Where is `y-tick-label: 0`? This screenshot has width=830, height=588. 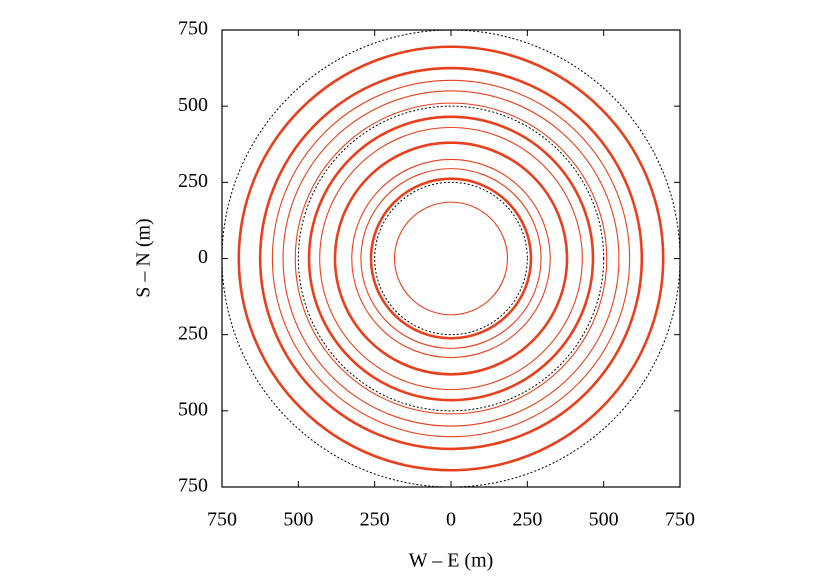 y-tick-label: 0 is located at coordinates (203, 257).